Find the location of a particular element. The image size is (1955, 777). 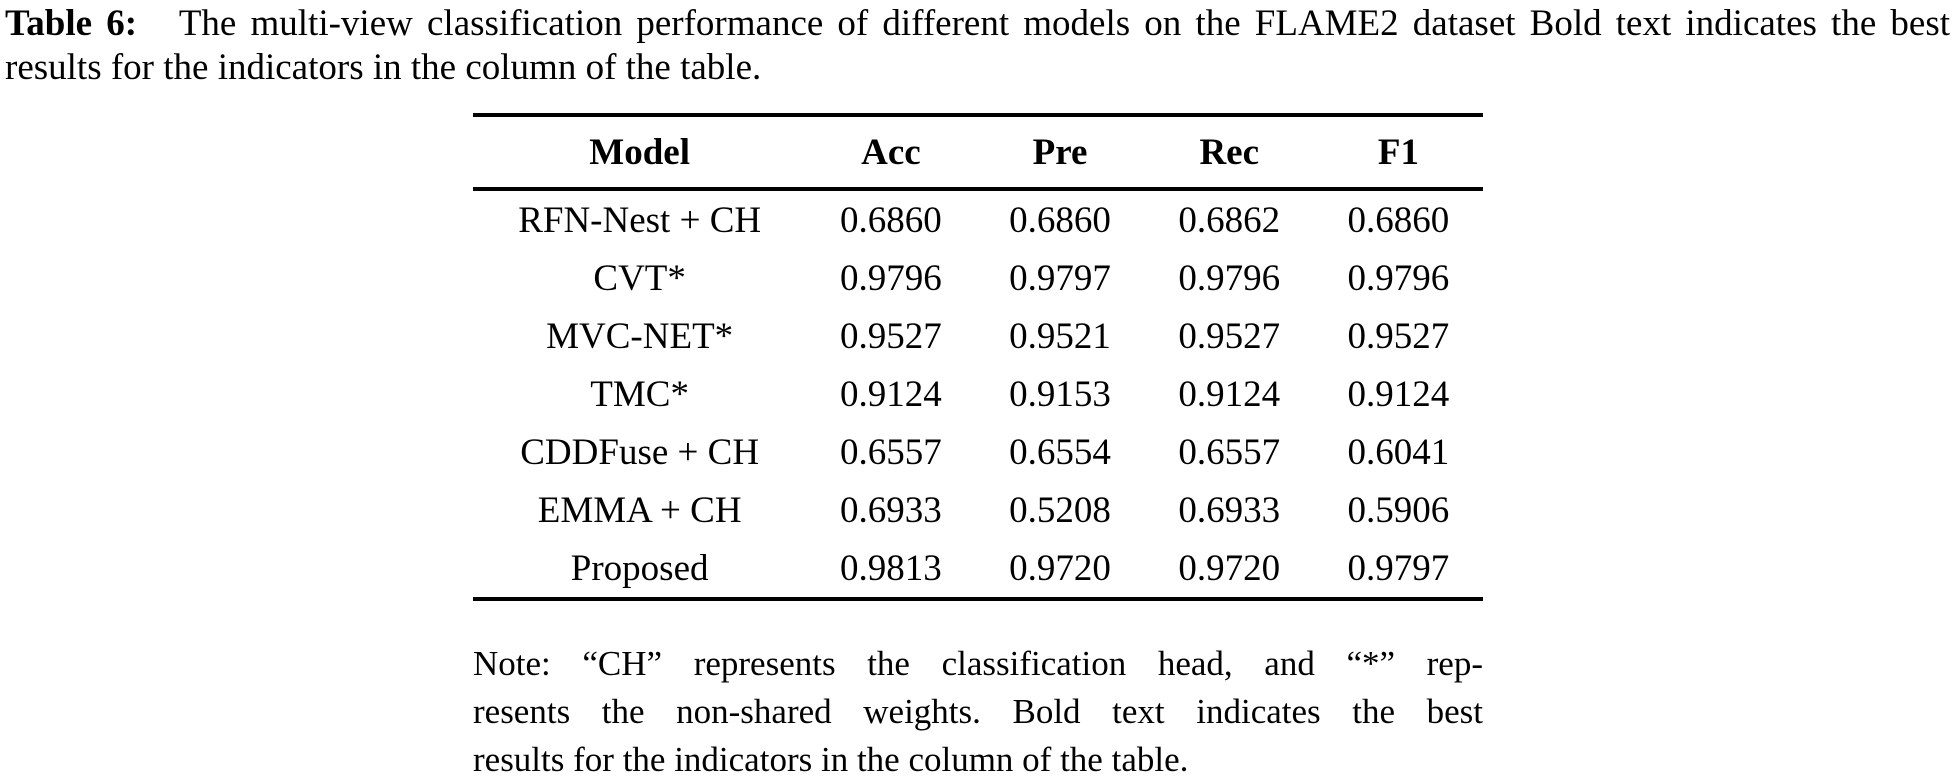

column-header-model: Model is located at coordinates (640, 153).